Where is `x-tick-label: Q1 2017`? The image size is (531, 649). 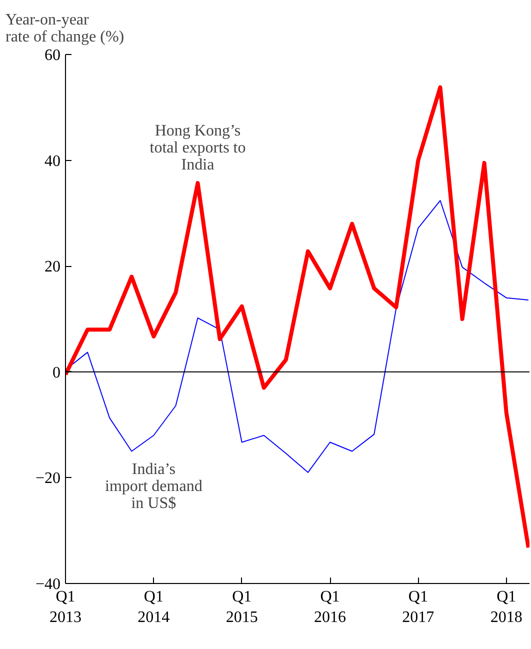 x-tick-label: Q1 2017 is located at coordinates (418, 607).